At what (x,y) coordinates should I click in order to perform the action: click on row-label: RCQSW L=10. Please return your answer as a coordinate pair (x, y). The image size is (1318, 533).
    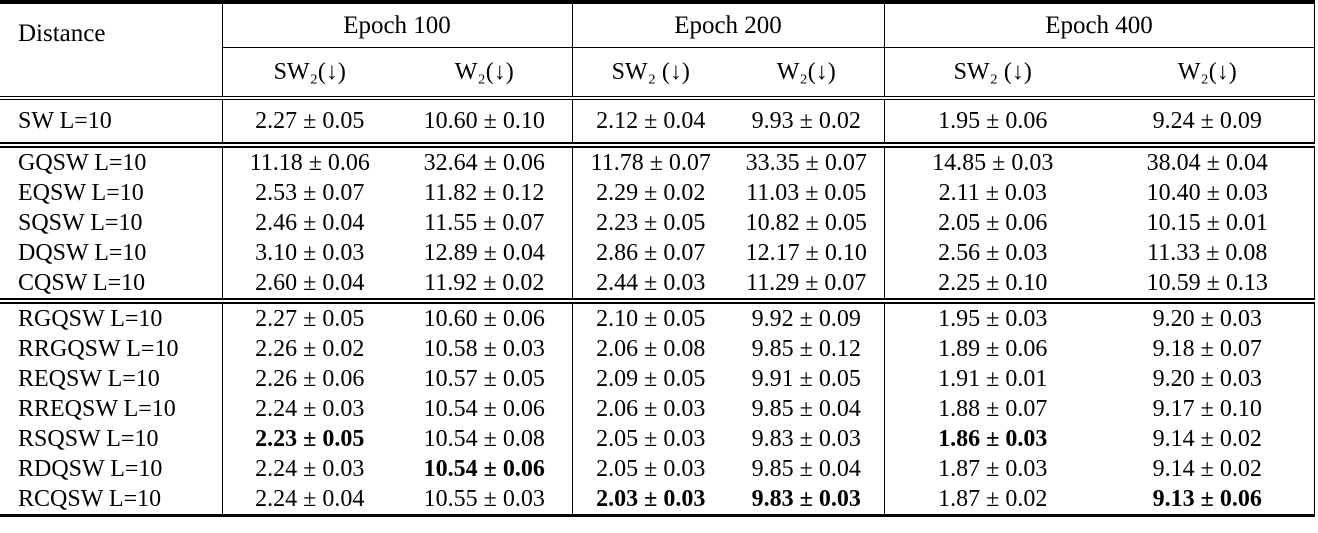
    Looking at the image, I should click on (111, 500).